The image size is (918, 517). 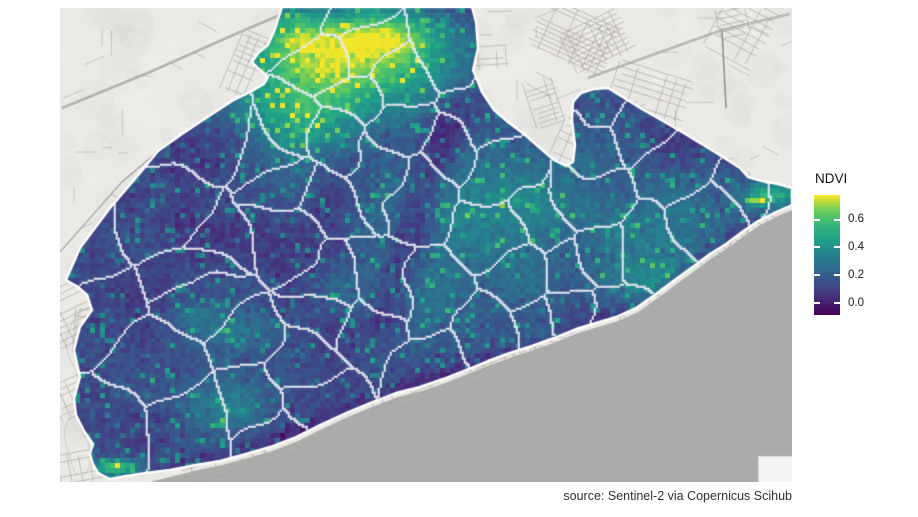 What do you see at coordinates (856, 274) in the screenshot?
I see `legend-tick-label: 0.2` at bounding box center [856, 274].